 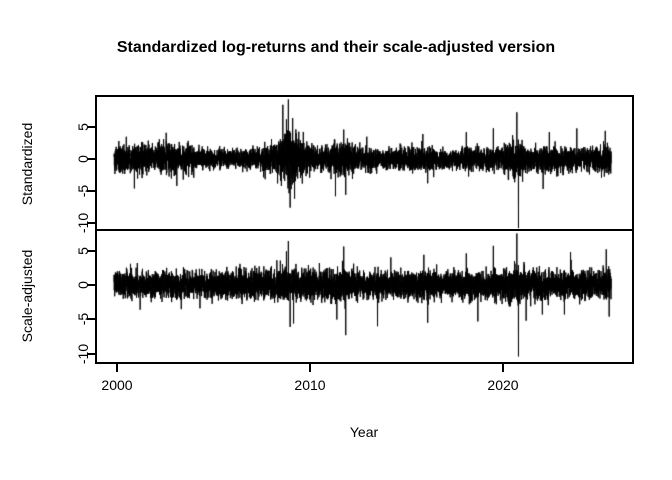 What do you see at coordinates (310, 385) in the screenshot?
I see `x-tick-label: 2010` at bounding box center [310, 385].